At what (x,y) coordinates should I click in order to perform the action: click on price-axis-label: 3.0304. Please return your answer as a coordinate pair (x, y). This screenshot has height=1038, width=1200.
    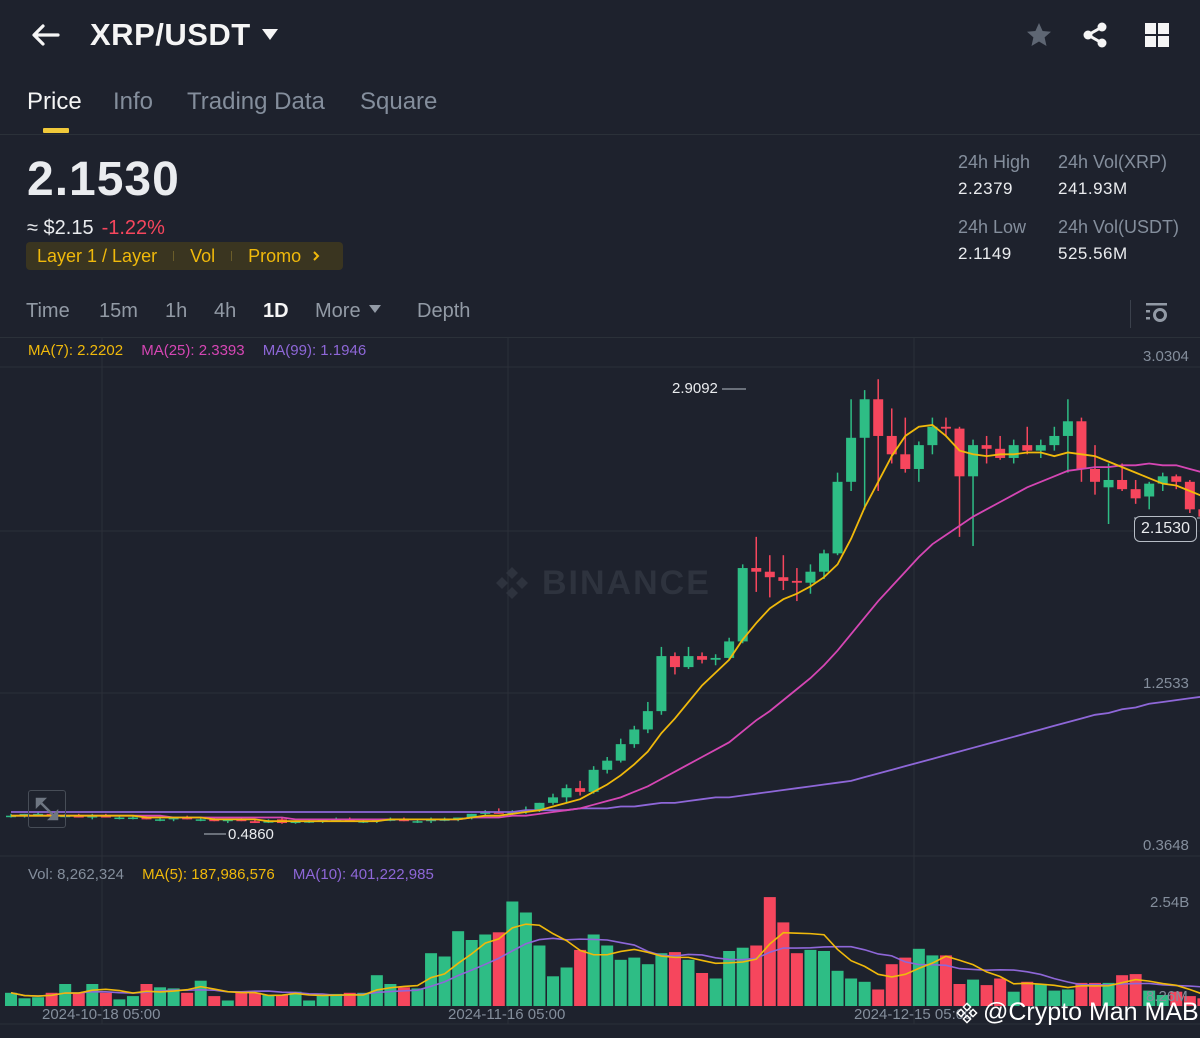
    Looking at the image, I should click on (1166, 356).